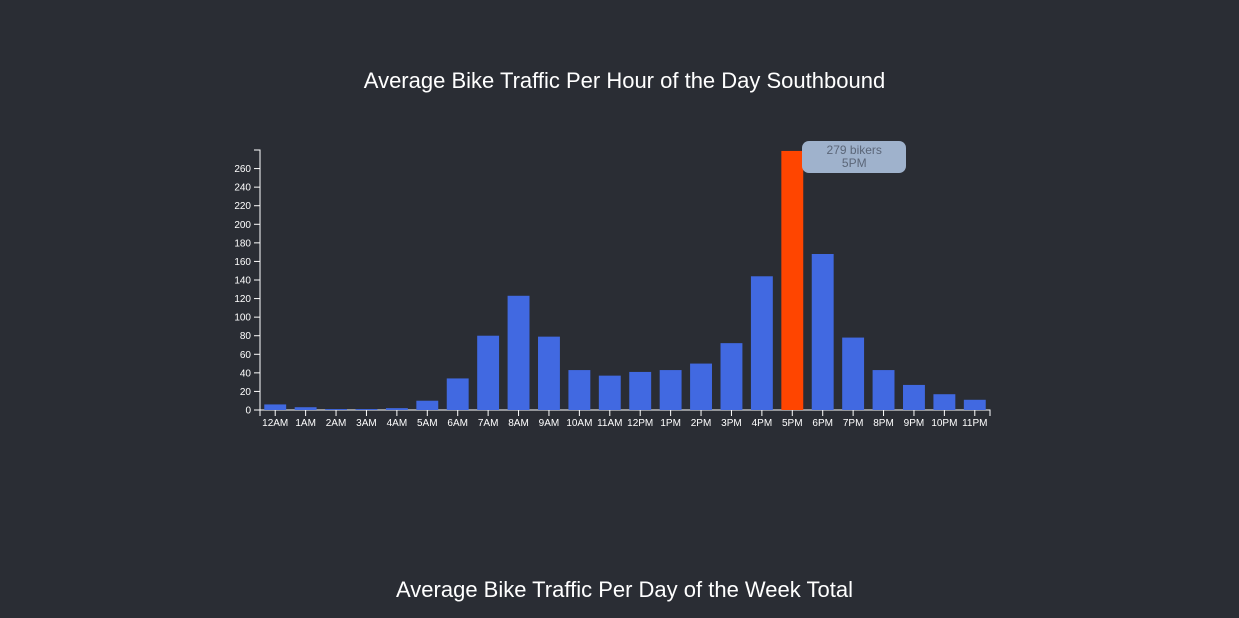 The height and width of the screenshot is (618, 1239). Describe the element at coordinates (248, 411) in the screenshot. I see `y-tick-label: 0` at that location.